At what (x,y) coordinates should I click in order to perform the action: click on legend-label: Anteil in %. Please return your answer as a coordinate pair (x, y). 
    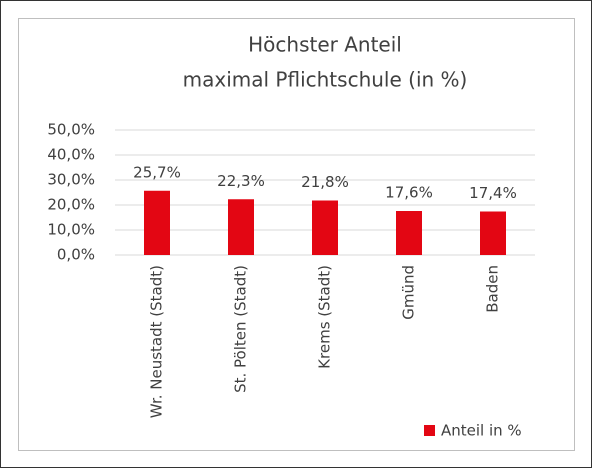
    Looking at the image, I should click on (481, 431).